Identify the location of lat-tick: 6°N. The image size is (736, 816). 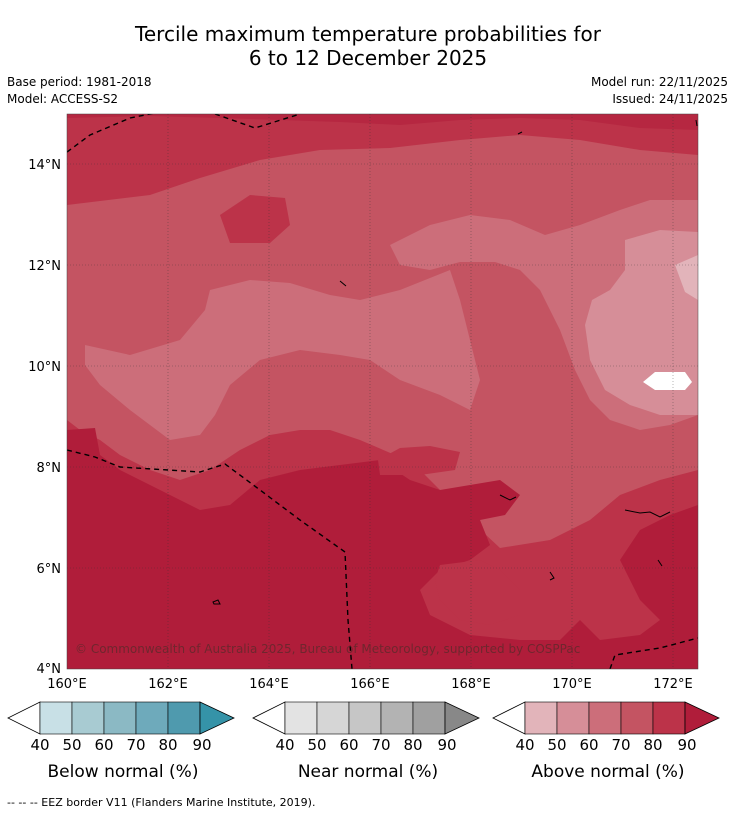
(49, 569).